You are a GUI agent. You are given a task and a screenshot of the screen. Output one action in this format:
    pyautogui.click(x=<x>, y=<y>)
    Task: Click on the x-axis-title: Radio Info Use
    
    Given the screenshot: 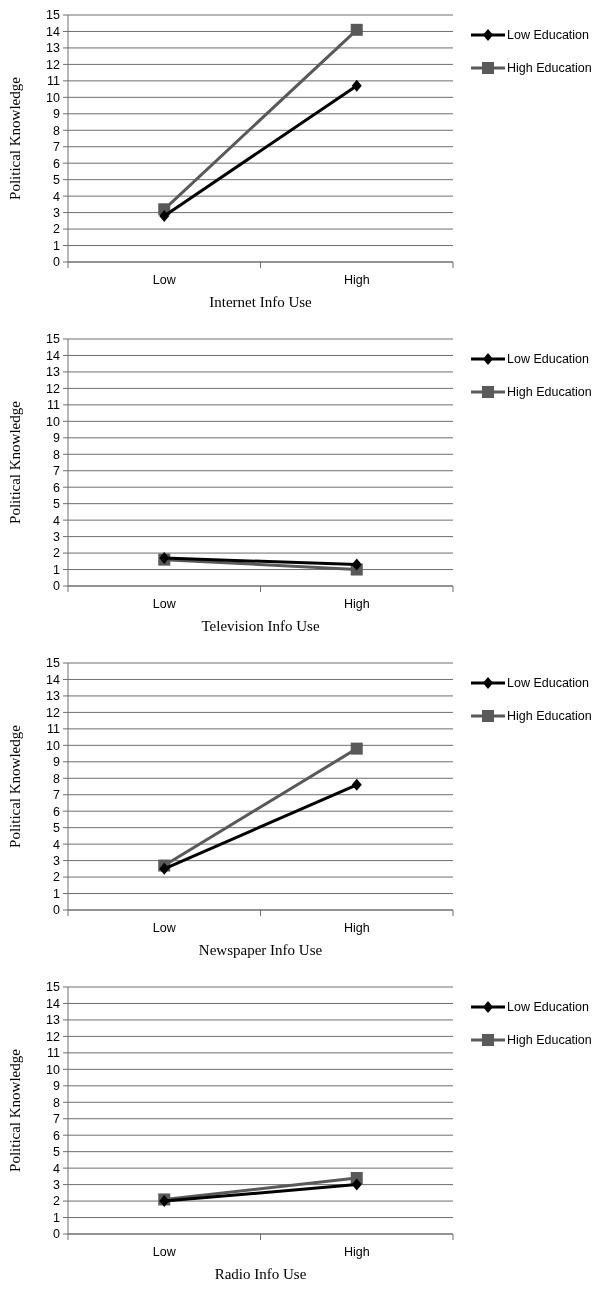 What is the action you would take?
    pyautogui.click(x=260, y=1274)
    